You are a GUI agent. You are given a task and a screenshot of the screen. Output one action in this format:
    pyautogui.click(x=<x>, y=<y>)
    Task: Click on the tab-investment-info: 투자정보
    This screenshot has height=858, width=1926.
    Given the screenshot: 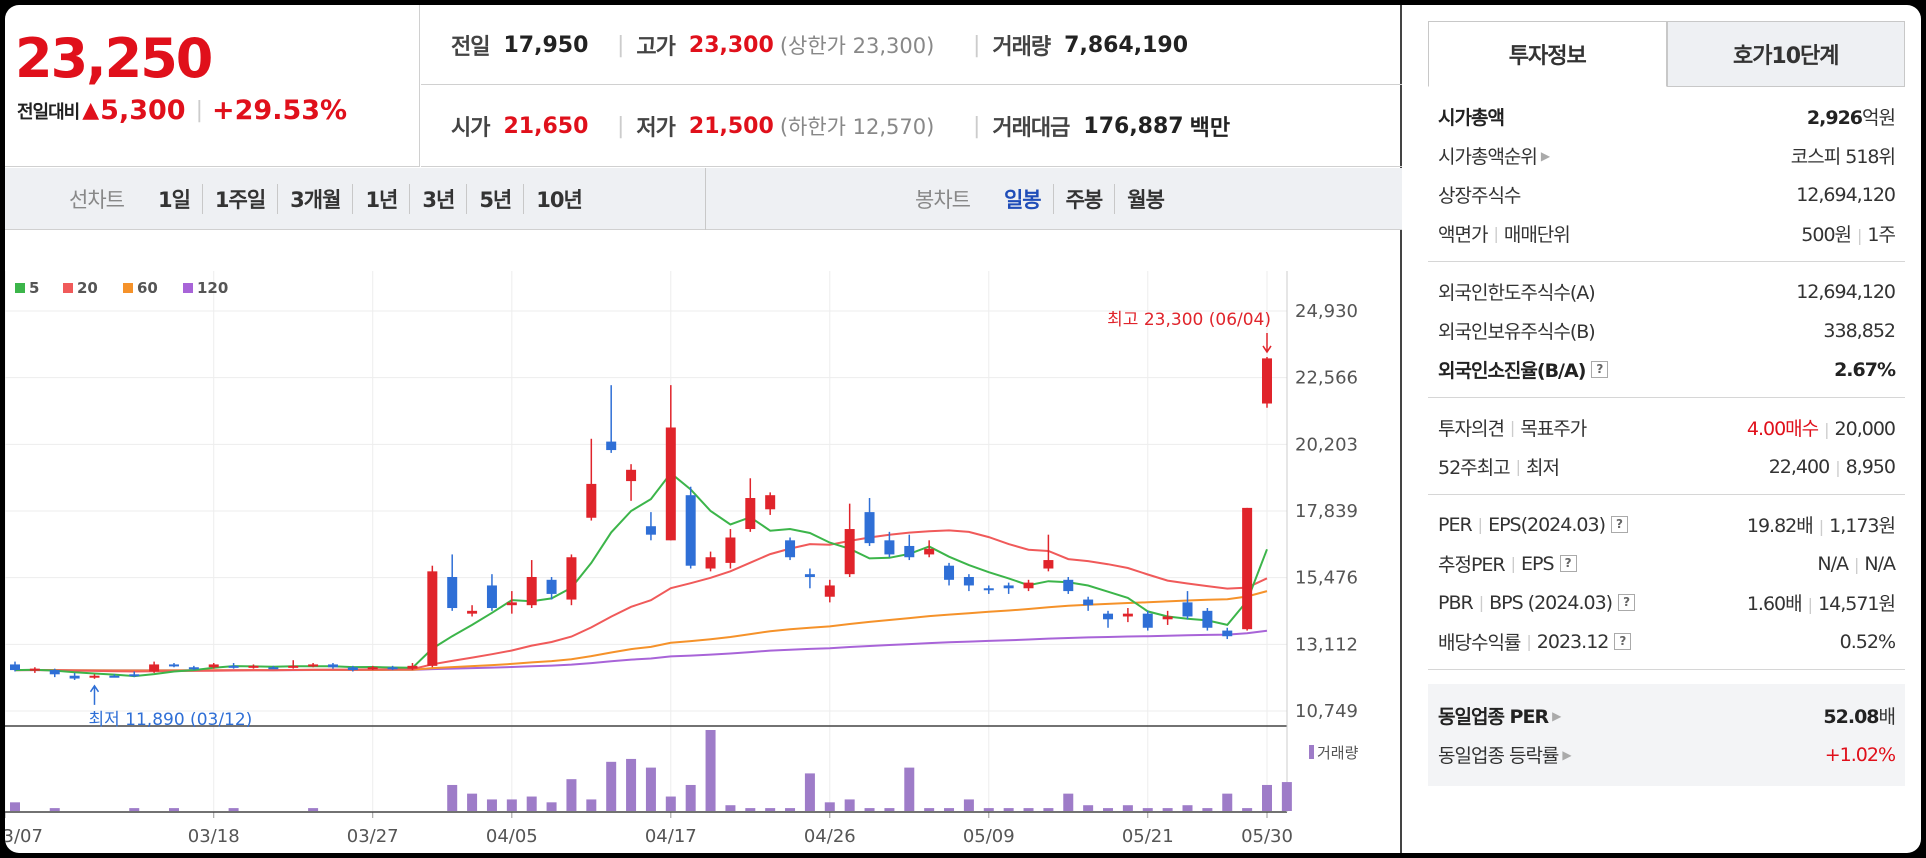 What is the action you would take?
    pyautogui.click(x=1547, y=54)
    